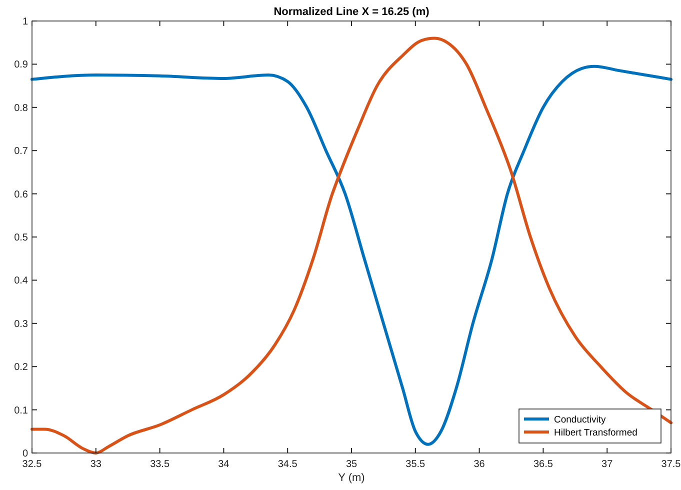 This screenshot has height=490, width=681. I want to click on x-tick-label: 33, so click(96, 464).